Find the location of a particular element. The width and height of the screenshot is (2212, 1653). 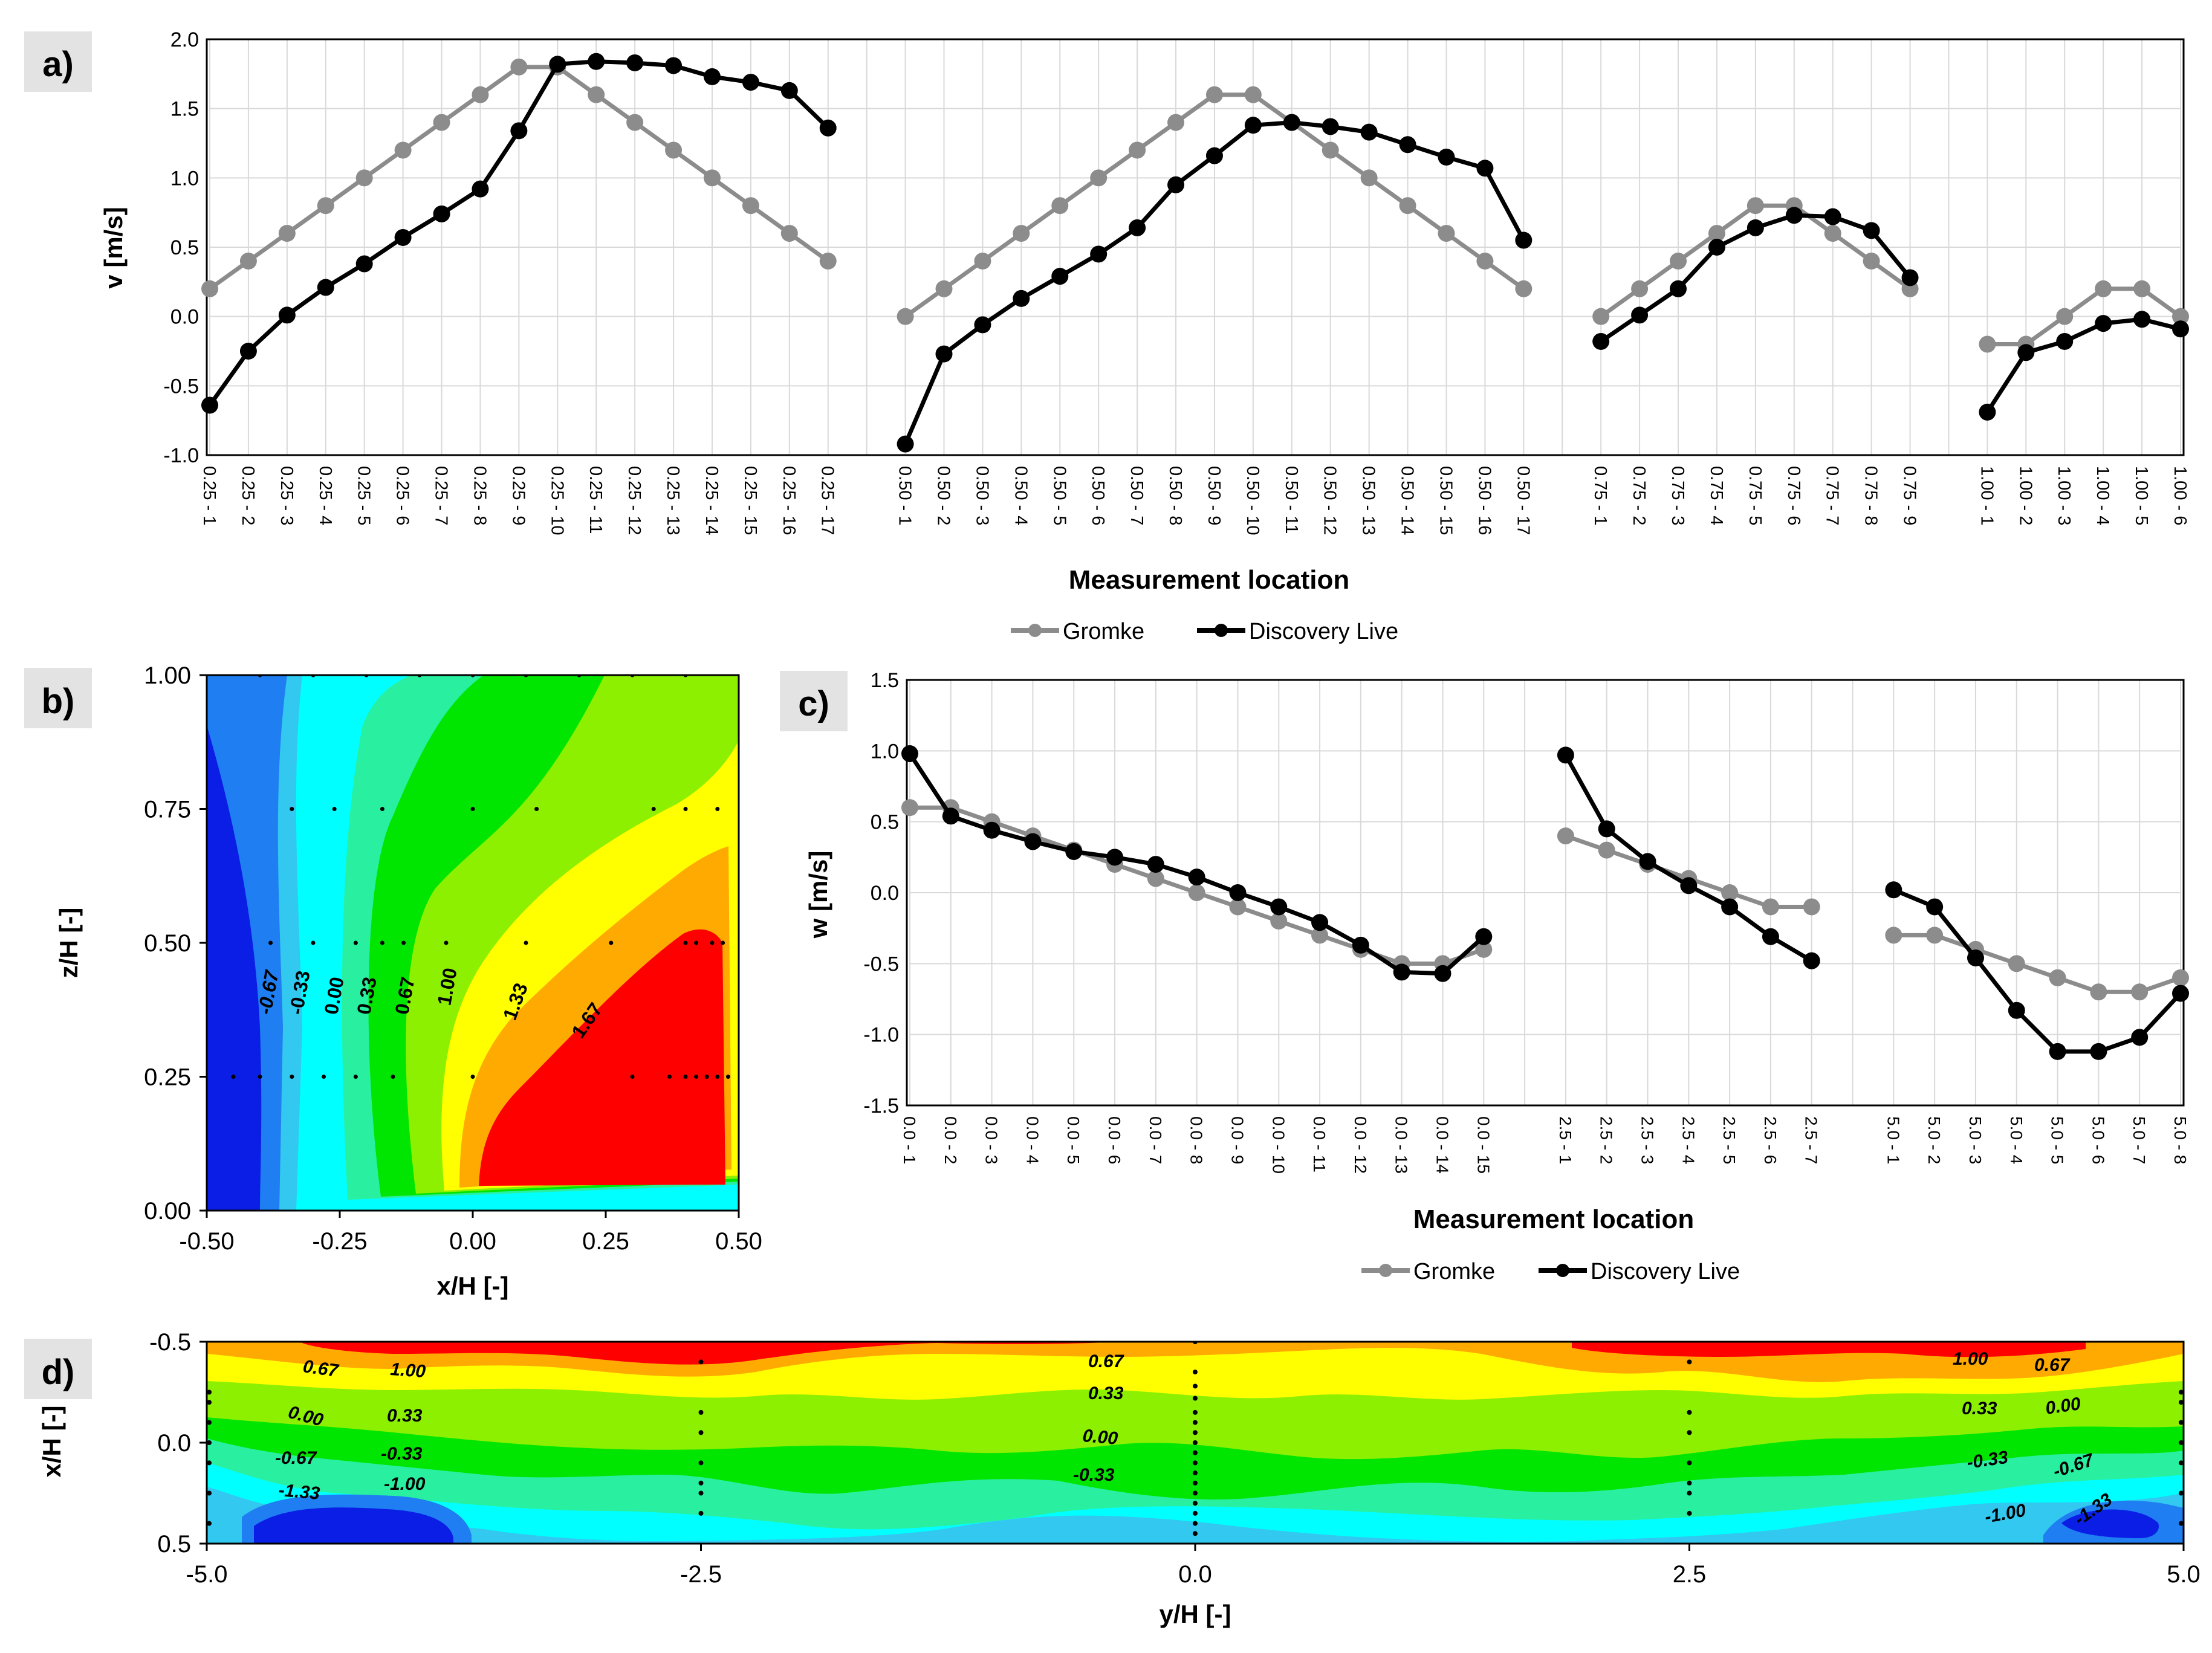

x-tick-label: 0.25 - 6 is located at coordinates (402, 495).